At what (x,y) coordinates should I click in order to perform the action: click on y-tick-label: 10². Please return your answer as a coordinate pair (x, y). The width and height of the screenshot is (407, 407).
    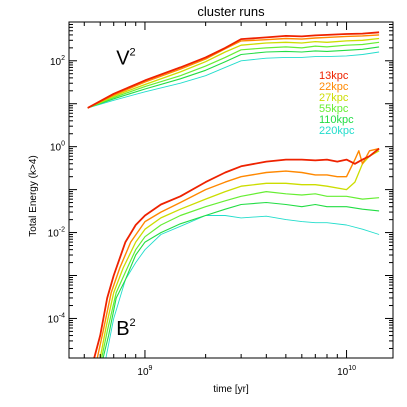
    Looking at the image, I should click on (57, 61).